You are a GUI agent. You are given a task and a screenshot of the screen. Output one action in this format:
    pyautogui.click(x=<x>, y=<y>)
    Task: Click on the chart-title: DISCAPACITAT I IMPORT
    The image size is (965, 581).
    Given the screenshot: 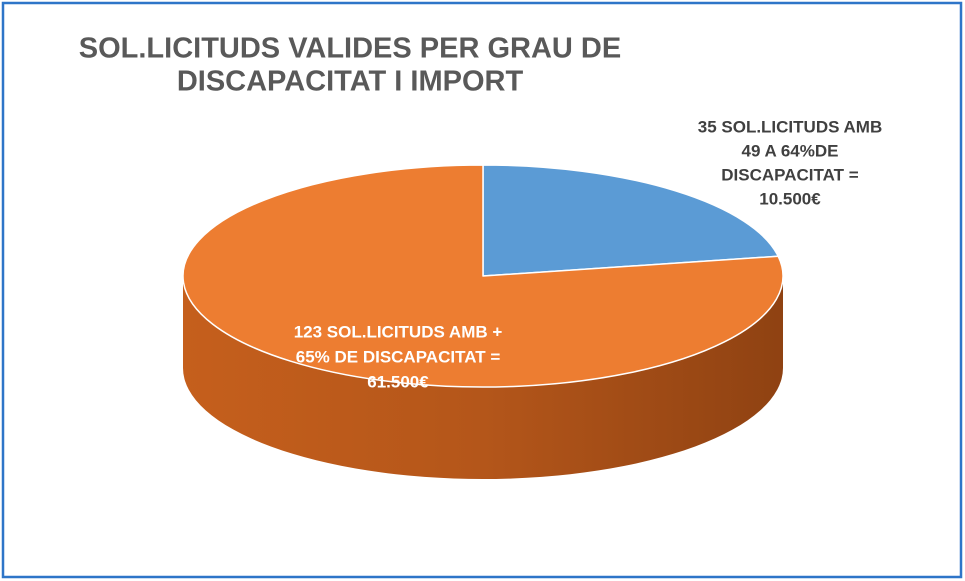 What is the action you would take?
    pyautogui.click(x=350, y=82)
    